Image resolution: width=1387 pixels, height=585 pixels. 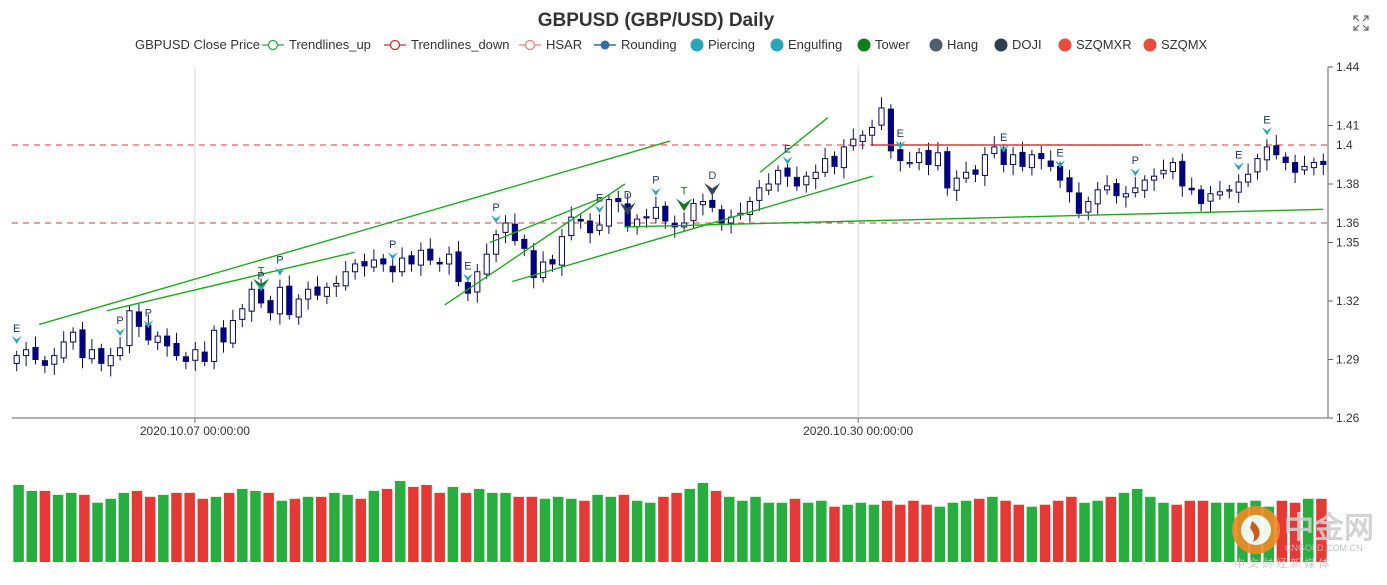 I want to click on y-tick-label: 1.35, so click(x=1348, y=243).